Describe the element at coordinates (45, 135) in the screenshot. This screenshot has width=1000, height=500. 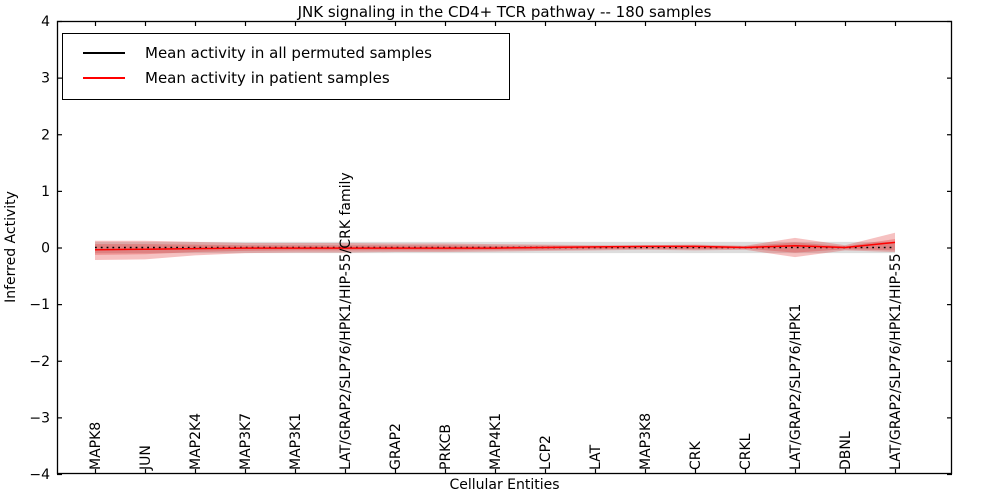
I see `y-tick-label: 2` at that location.